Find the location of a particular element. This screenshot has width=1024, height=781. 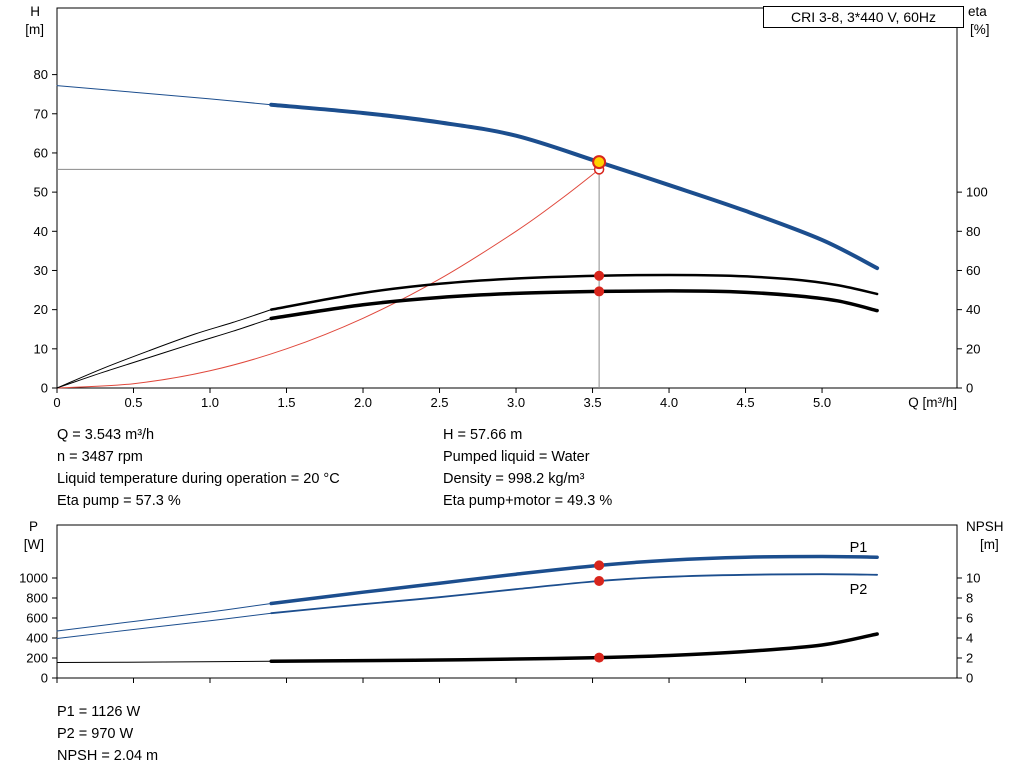

eta-pump-curve is located at coordinates (574, 292).